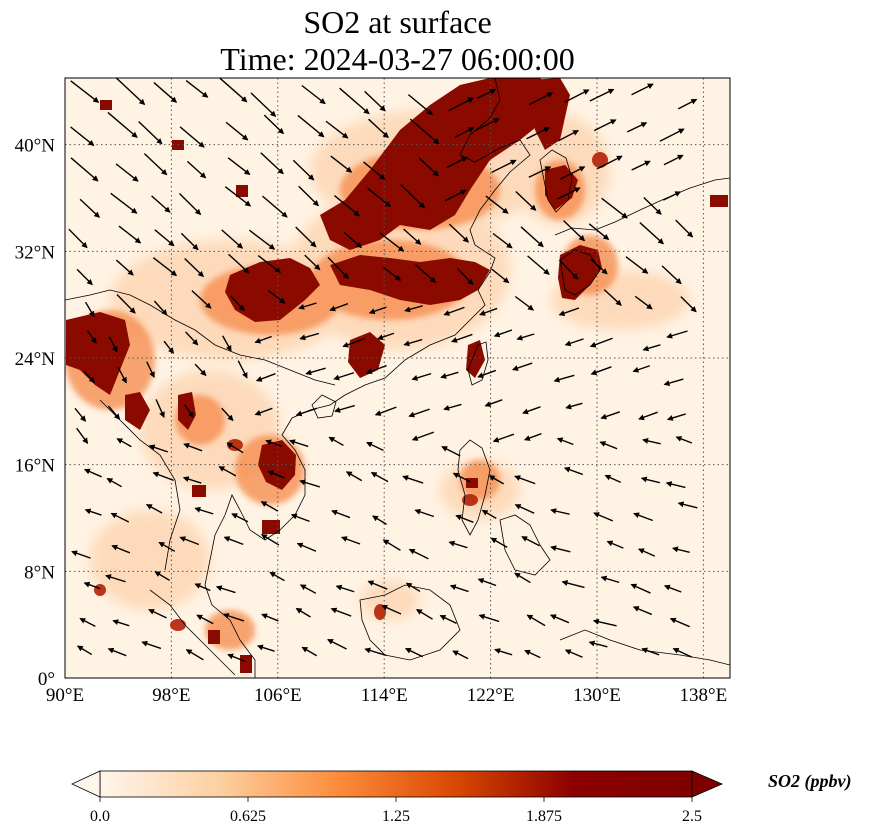  Describe the element at coordinates (35, 466) in the screenshot. I see `lat-tick-label: 16°N` at that location.